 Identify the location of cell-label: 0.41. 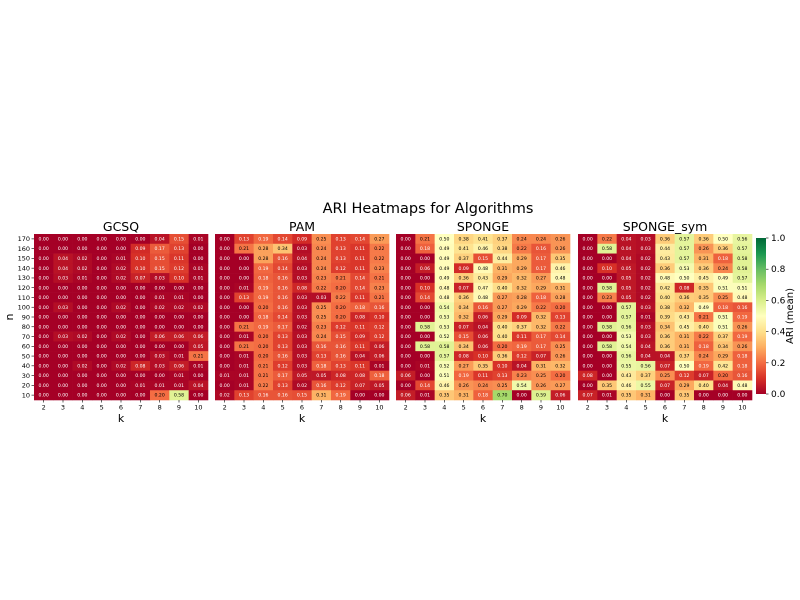
(464, 249).